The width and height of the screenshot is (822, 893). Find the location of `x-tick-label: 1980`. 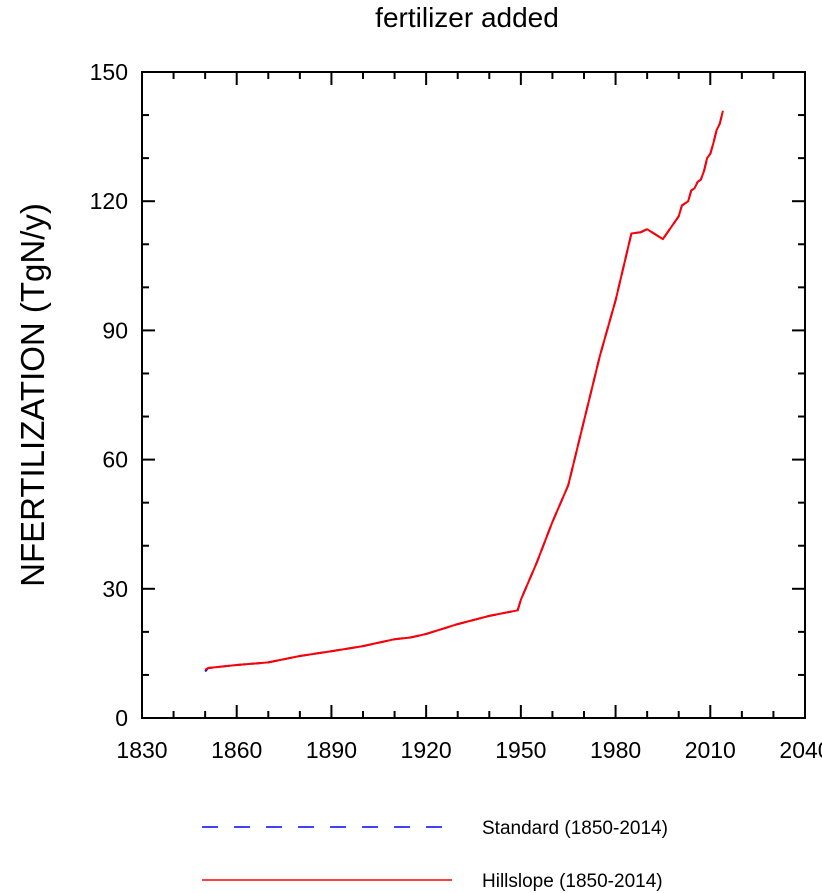

x-tick-label: 1980 is located at coordinates (615, 750).